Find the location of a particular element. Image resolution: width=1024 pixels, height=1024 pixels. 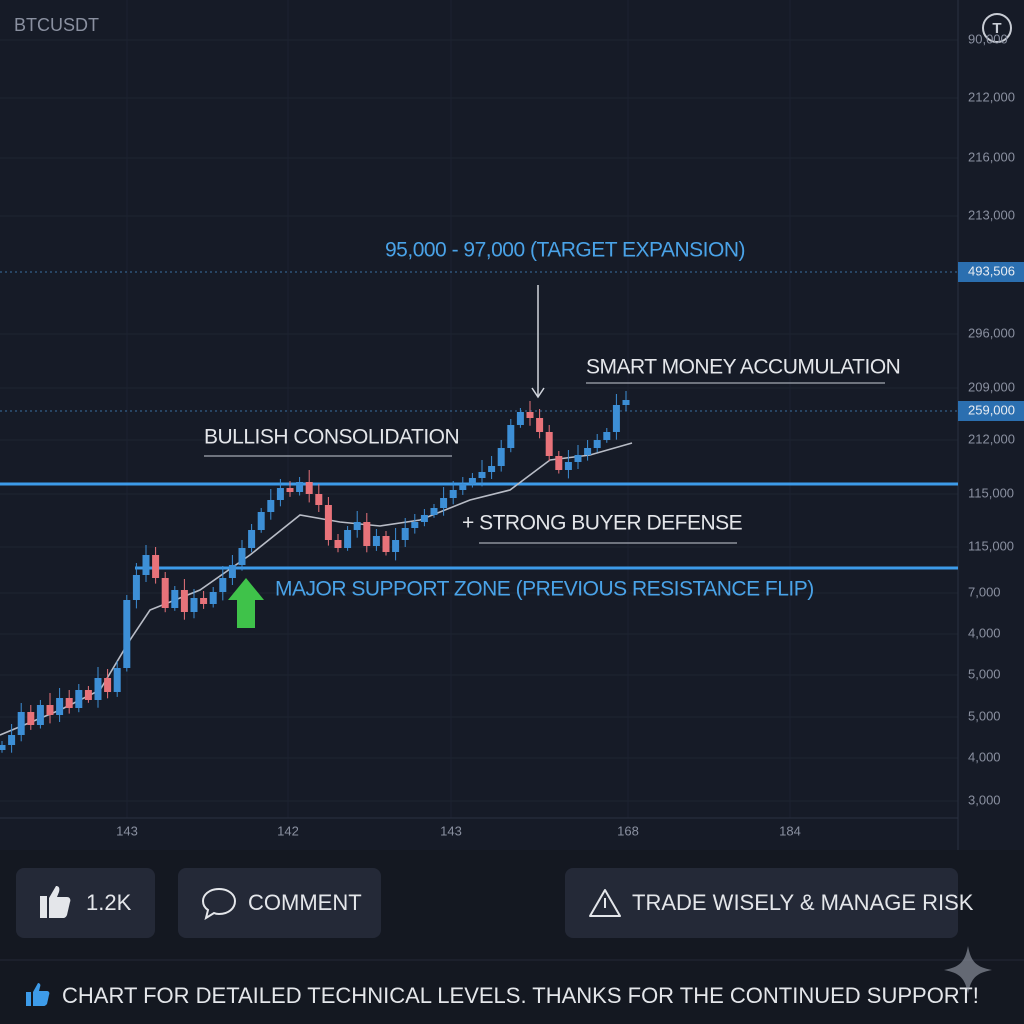

logo-icon is located at coordinates (997, 28).